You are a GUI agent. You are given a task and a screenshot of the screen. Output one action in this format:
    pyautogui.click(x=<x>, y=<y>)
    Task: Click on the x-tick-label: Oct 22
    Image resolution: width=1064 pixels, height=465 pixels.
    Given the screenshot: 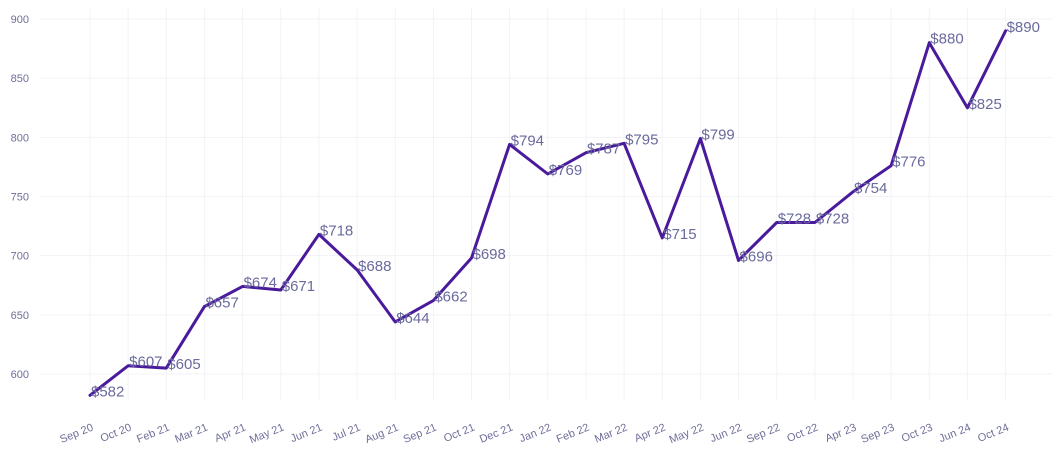 What is the action you would take?
    pyautogui.click(x=802, y=433)
    